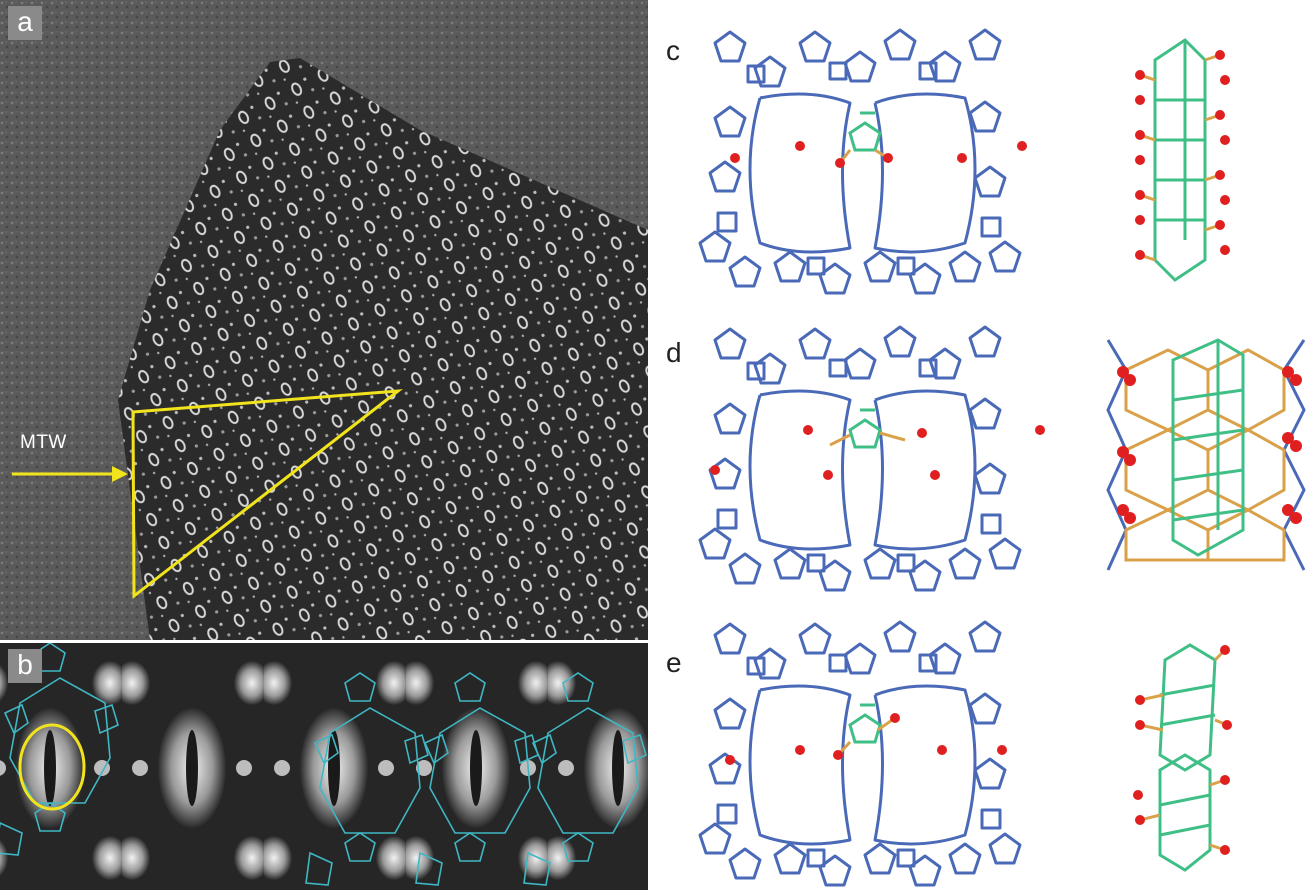  I want to click on panel-label-c: c, so click(673, 50).